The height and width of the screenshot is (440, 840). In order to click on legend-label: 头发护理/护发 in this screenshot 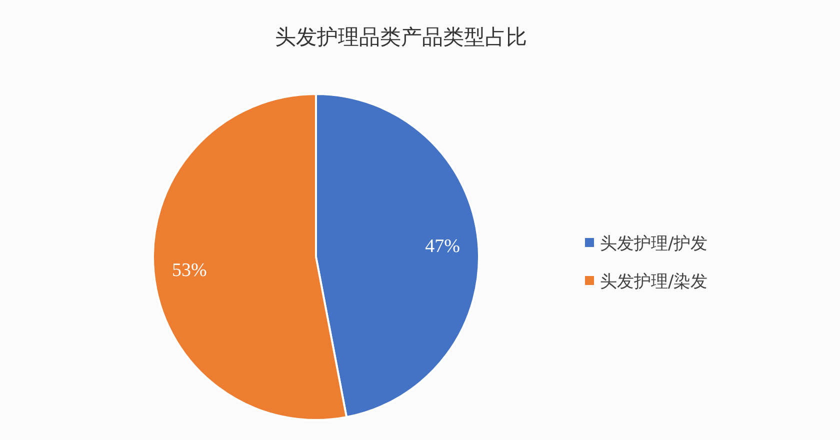, I will do `click(654, 244)`.